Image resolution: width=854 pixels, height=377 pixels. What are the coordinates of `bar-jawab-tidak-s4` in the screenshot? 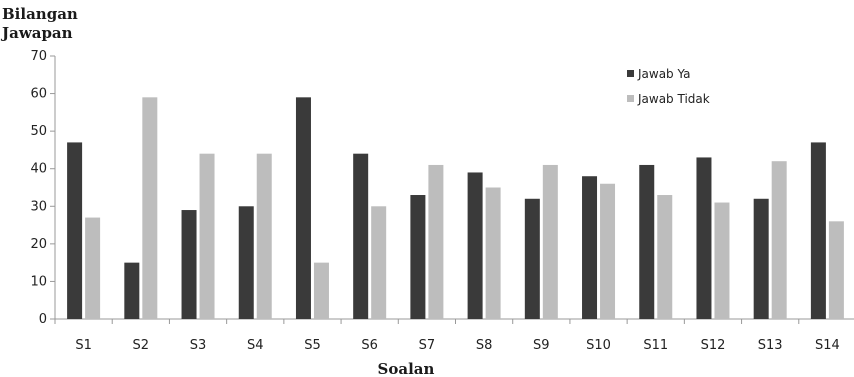 It's located at (264, 236).